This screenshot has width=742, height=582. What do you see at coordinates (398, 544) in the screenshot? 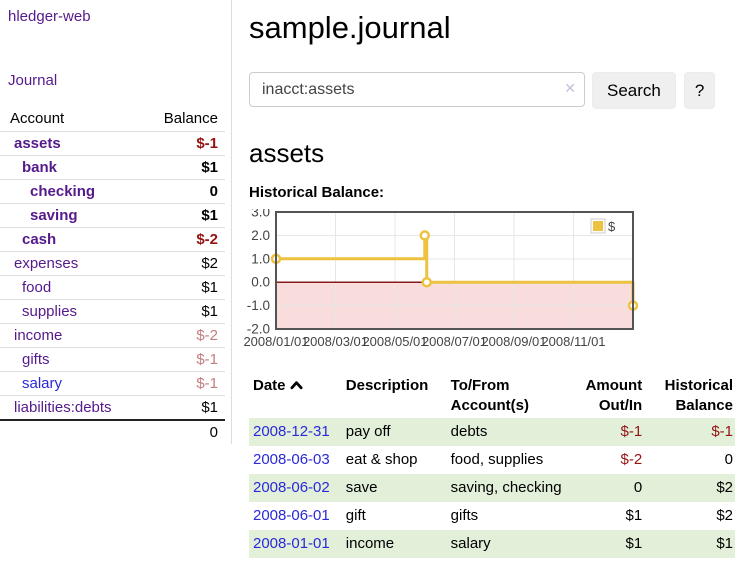
I see `transaction-description: income` at bounding box center [398, 544].